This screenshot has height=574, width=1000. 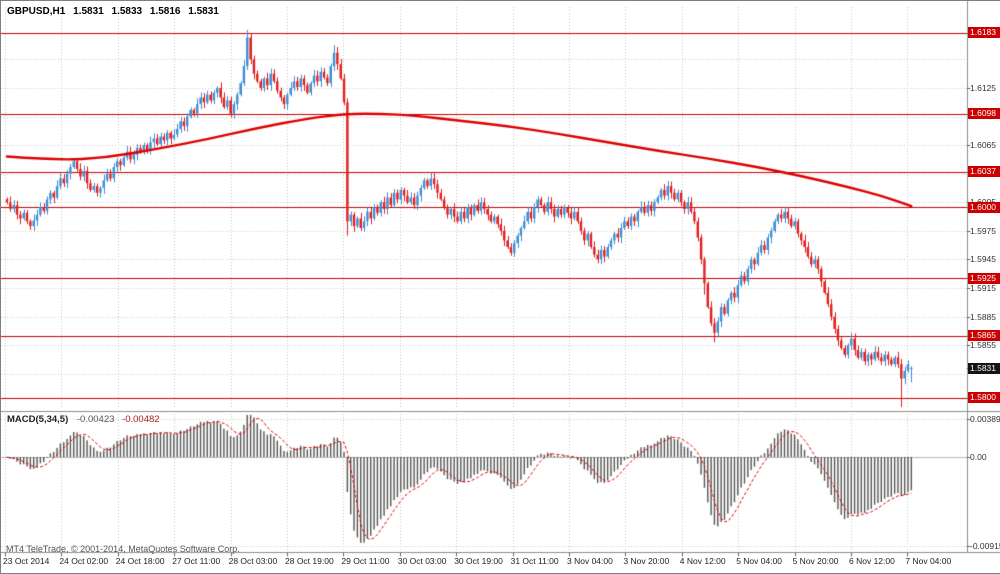 What do you see at coordinates (196, 561) in the screenshot?
I see `time-tick-label: 27 Oct 11:00` at bounding box center [196, 561].